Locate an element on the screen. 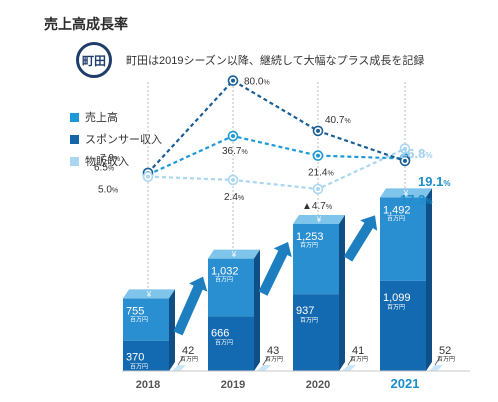 The image size is (498, 402). unit-label-merch-2019: 百万円 is located at coordinates (274, 359).